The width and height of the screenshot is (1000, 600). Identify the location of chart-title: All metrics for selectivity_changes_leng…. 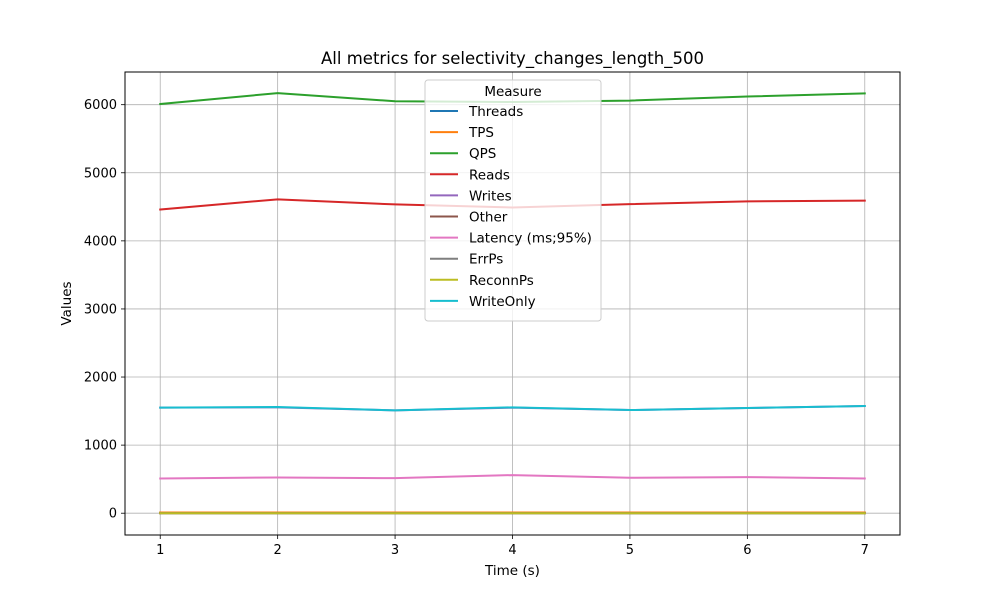
(512, 59).